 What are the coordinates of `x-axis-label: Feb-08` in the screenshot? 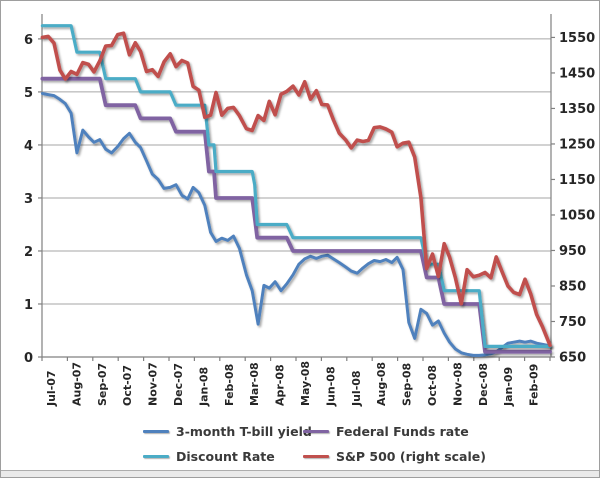 It's located at (229, 385).